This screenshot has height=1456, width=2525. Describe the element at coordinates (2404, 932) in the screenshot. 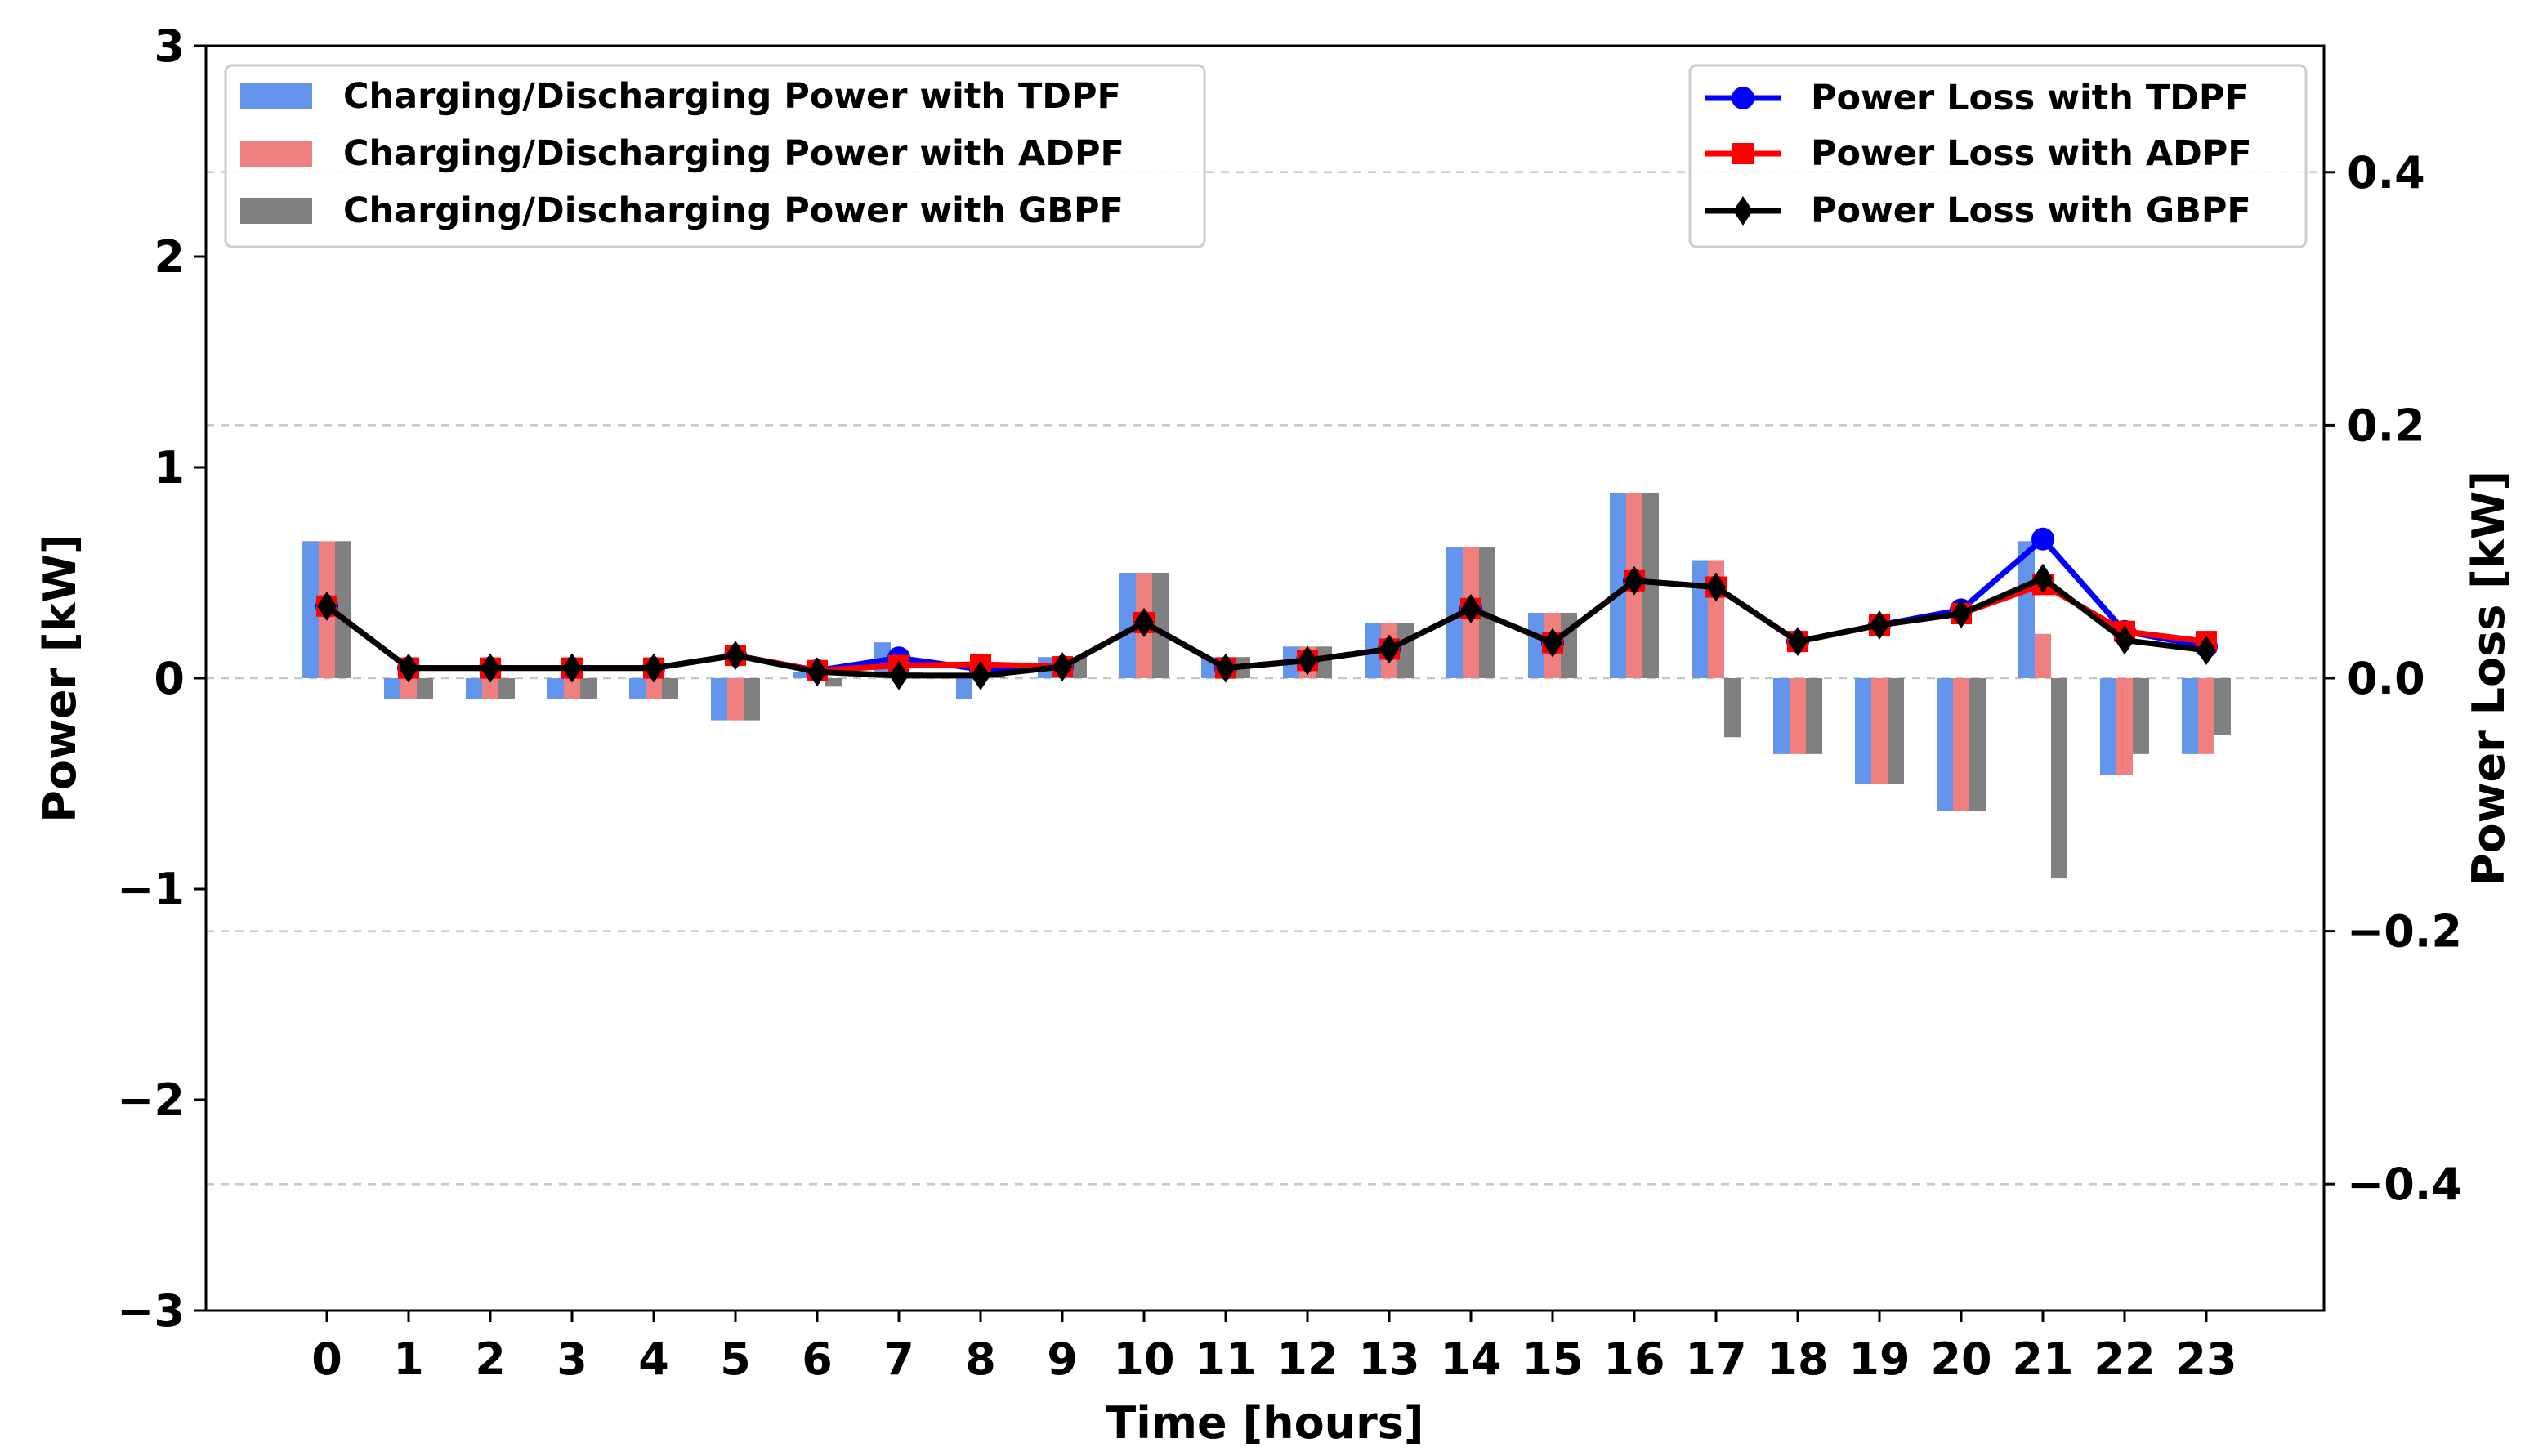

I see `y2-tick-label: −0.2` at that location.